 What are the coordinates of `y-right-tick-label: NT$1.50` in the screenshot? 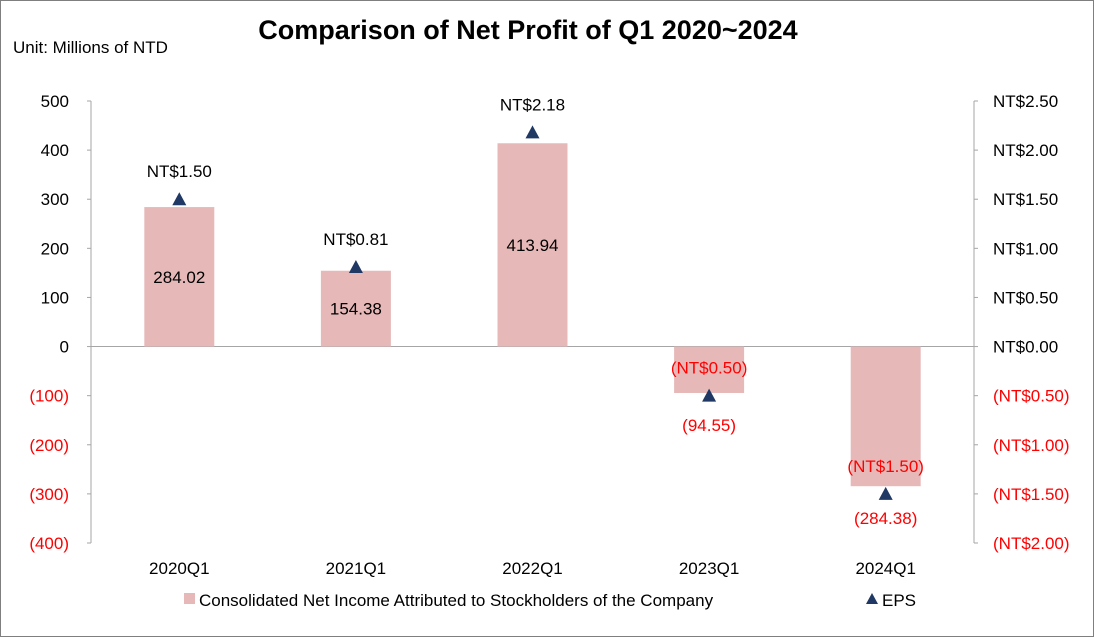 It's located at (1025, 199).